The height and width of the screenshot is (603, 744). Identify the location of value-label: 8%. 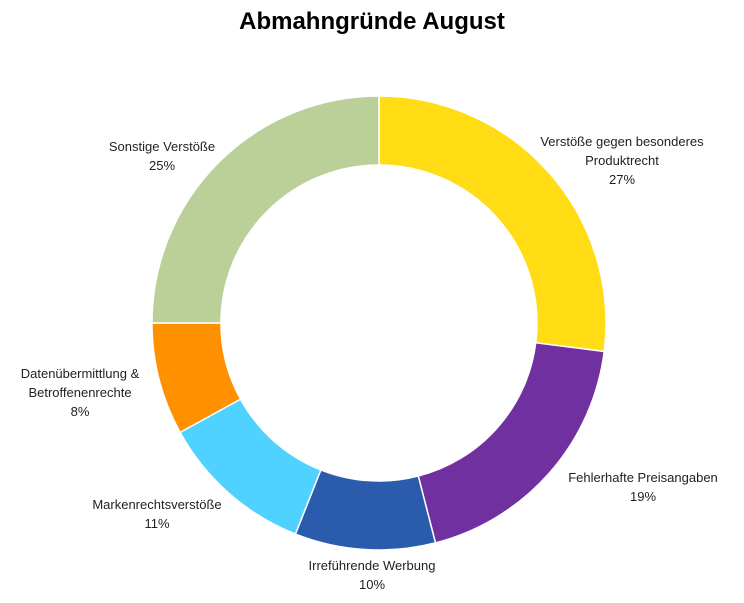
(80, 411).